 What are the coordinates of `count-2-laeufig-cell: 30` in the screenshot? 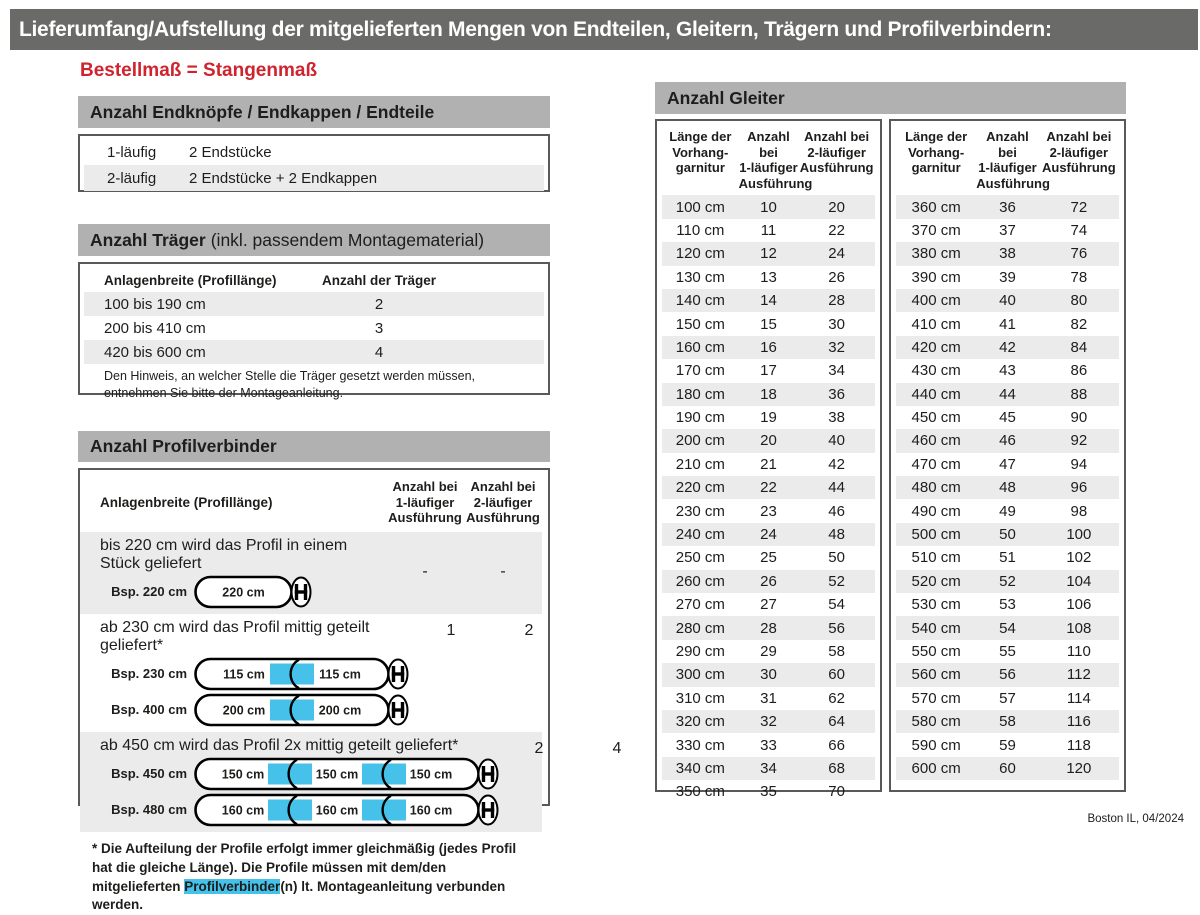 It's located at (836, 324).